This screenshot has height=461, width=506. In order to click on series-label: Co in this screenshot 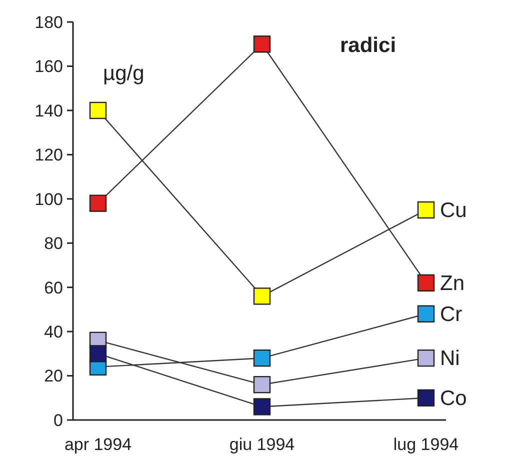, I will do `click(453, 398)`.